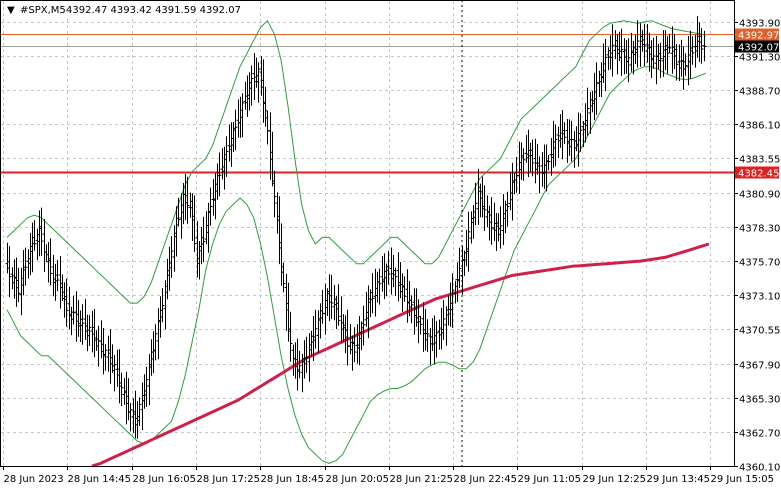 Image resolution: width=781 pixels, height=489 pixels. I want to click on x-tick-label: 29 Jun 11:05, so click(550, 479).